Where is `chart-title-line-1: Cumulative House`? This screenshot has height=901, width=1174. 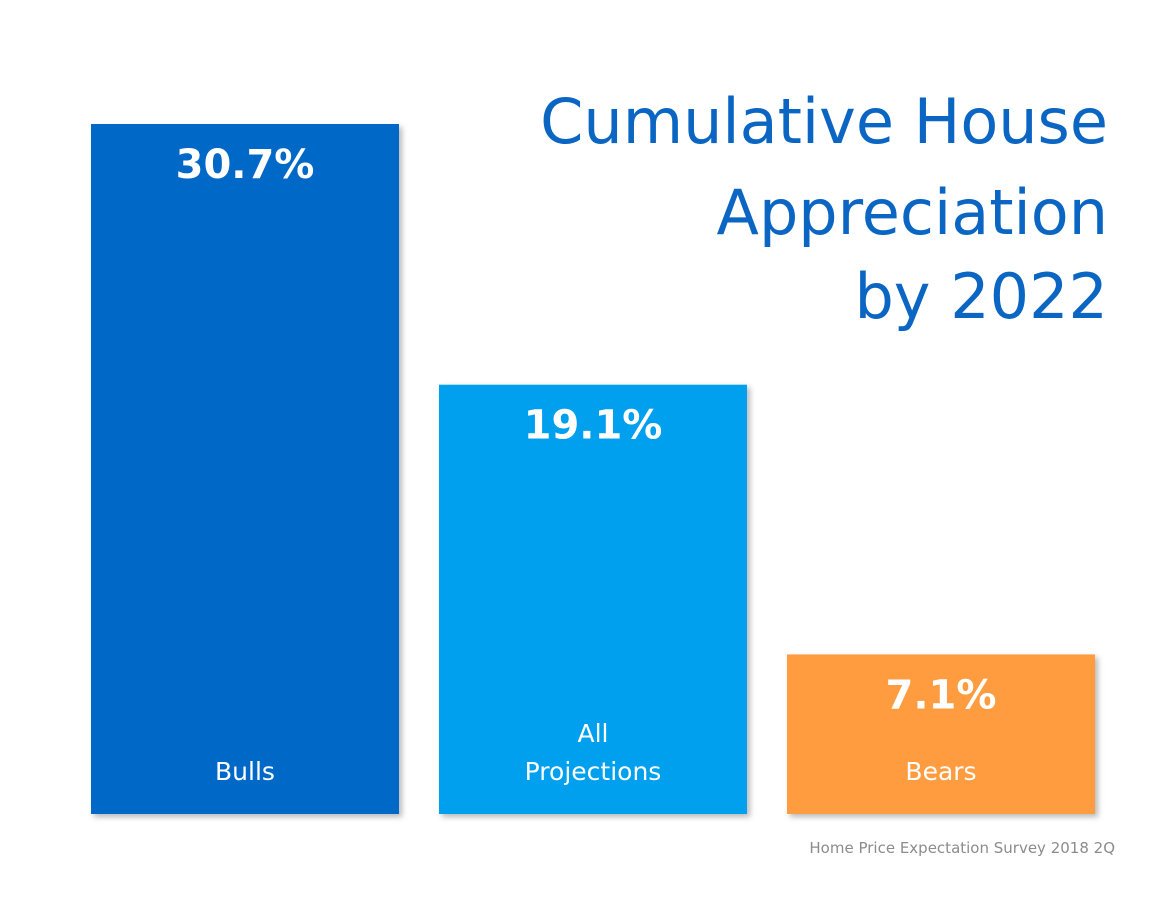 chart-title-line-1: Cumulative House is located at coordinates (824, 121).